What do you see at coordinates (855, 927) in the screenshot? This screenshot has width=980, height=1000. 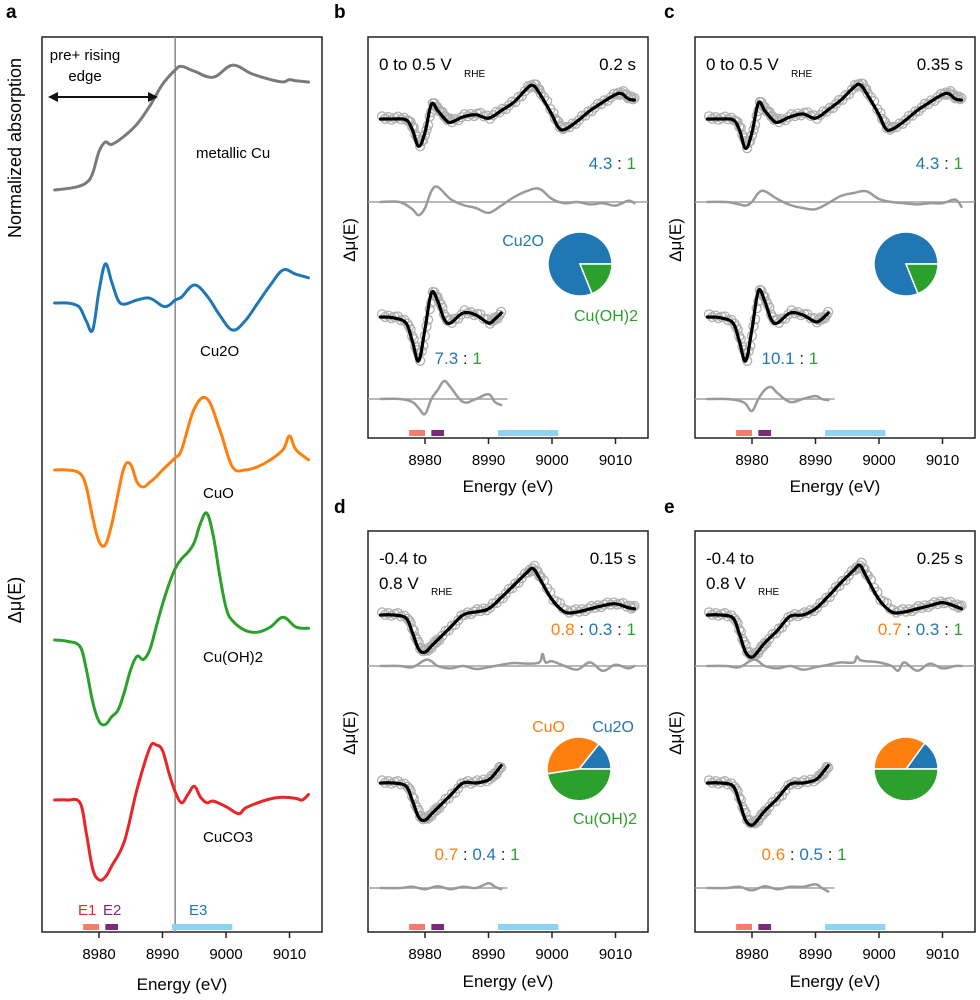 I see `e-band-e3` at bounding box center [855, 927].